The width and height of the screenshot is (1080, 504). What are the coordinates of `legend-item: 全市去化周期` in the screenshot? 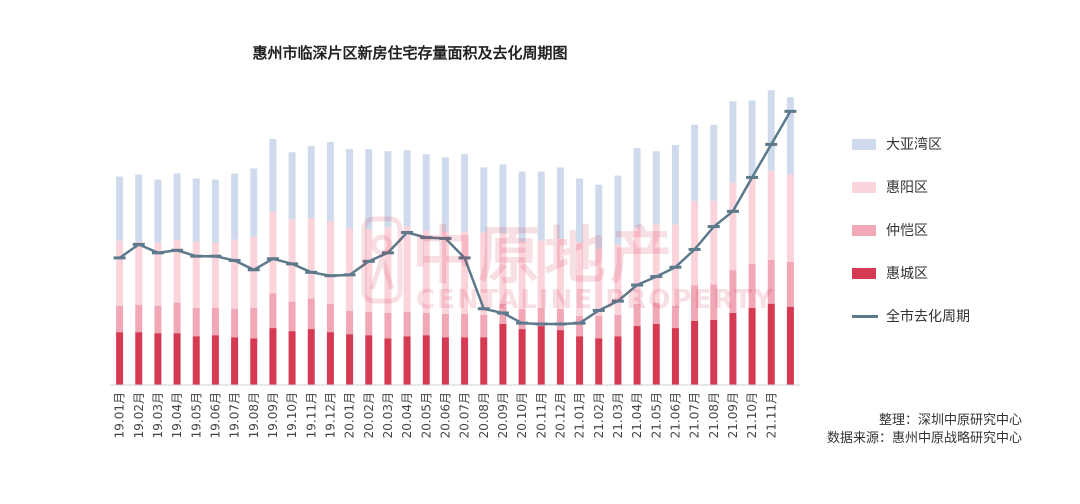 It's located at (911, 316).